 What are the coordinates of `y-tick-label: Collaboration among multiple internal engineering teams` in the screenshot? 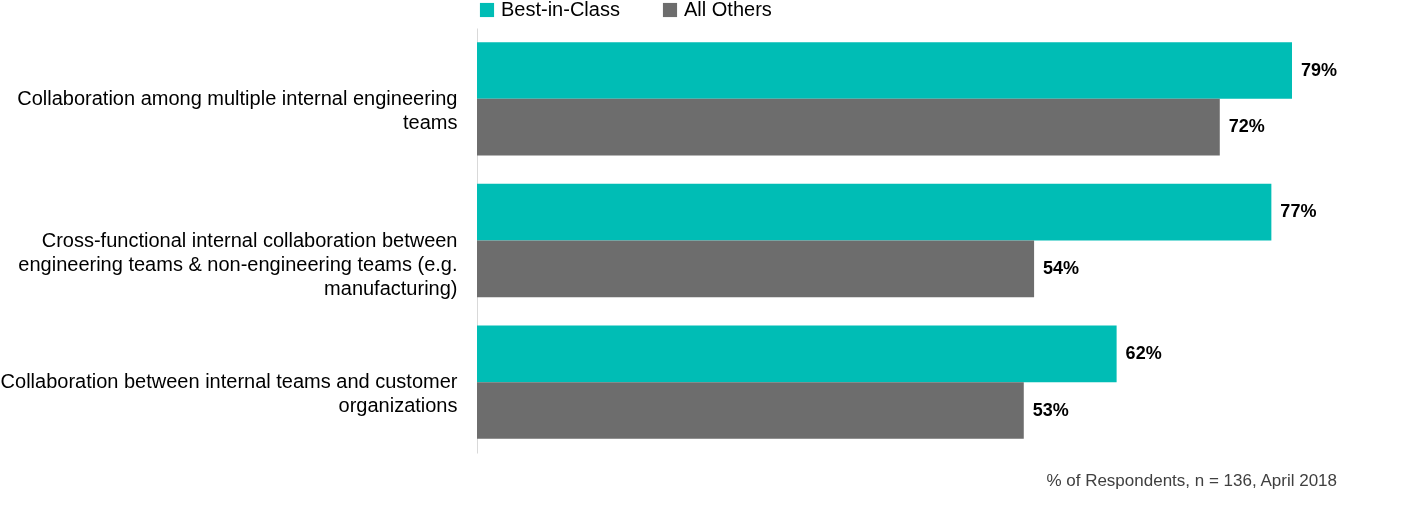 It's located at (237, 109).